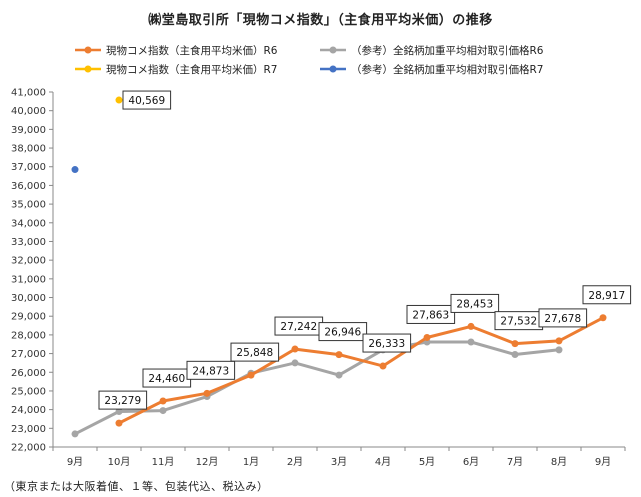 The width and height of the screenshot is (641, 497). What do you see at coordinates (28, 93) in the screenshot?
I see `y-tick-label: 41,000` at bounding box center [28, 93].